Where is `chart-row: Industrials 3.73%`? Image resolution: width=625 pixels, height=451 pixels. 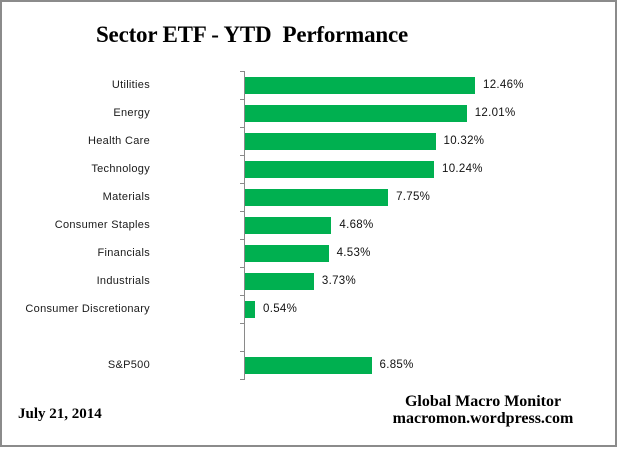 chart-row: Industrials 3.73% is located at coordinates (308, 281).